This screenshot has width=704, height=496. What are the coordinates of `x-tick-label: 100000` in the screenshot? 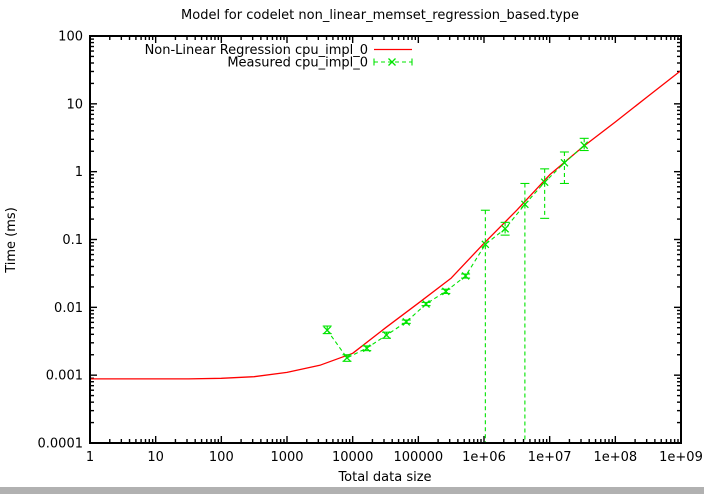 It's located at (419, 457).